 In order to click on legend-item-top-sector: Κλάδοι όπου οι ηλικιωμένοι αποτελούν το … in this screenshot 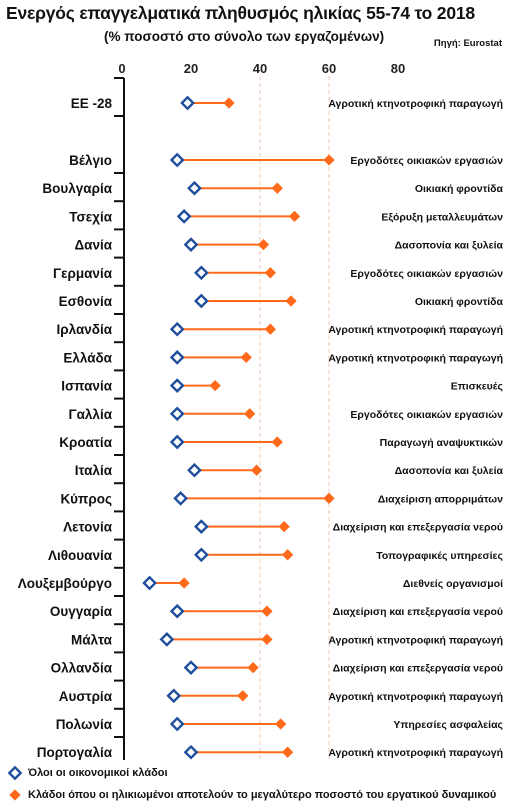, I will do `click(252, 795)`.